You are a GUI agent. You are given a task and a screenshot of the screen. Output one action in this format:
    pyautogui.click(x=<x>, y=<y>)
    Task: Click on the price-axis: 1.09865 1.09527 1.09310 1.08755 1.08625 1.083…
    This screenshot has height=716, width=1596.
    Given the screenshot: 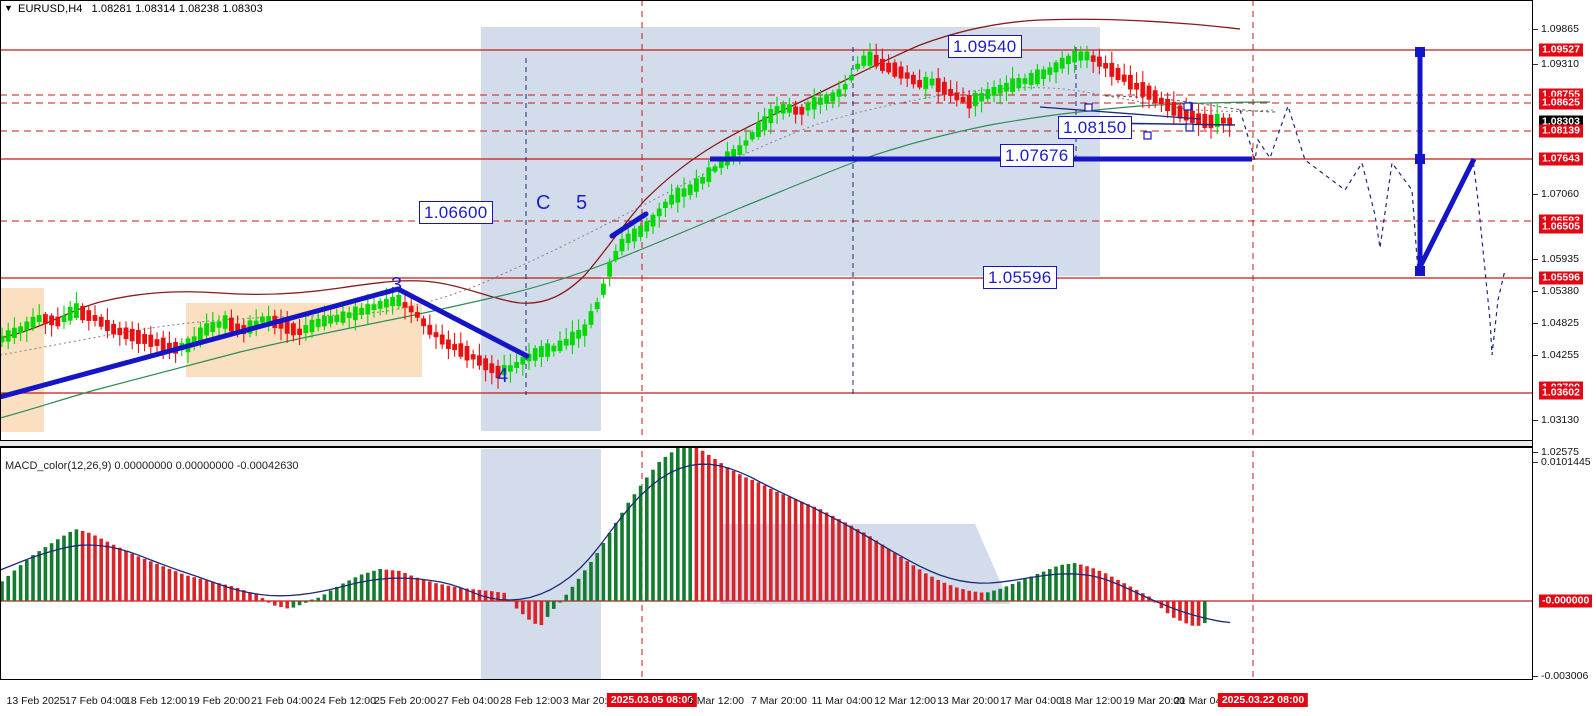 What is the action you would take?
    pyautogui.click(x=1564, y=341)
    